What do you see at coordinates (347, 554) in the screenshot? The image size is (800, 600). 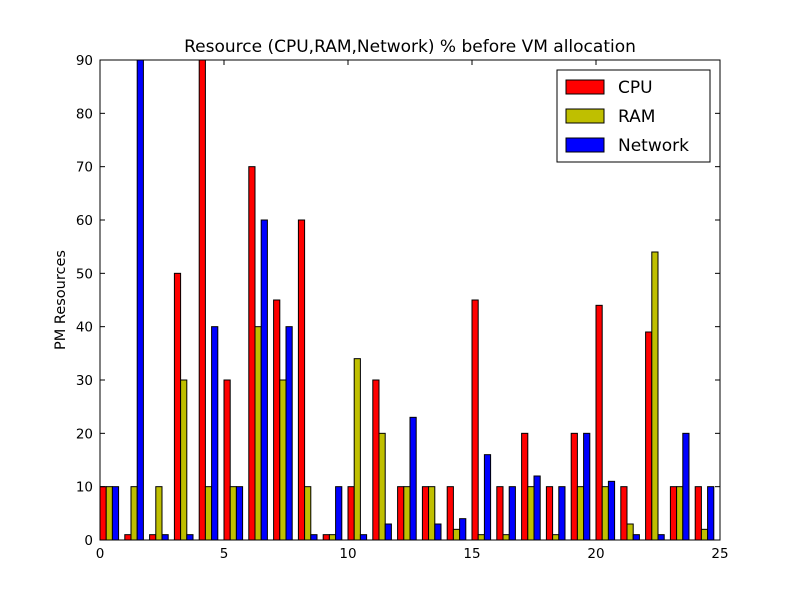 I see `x-tick-label: 10` at bounding box center [347, 554].